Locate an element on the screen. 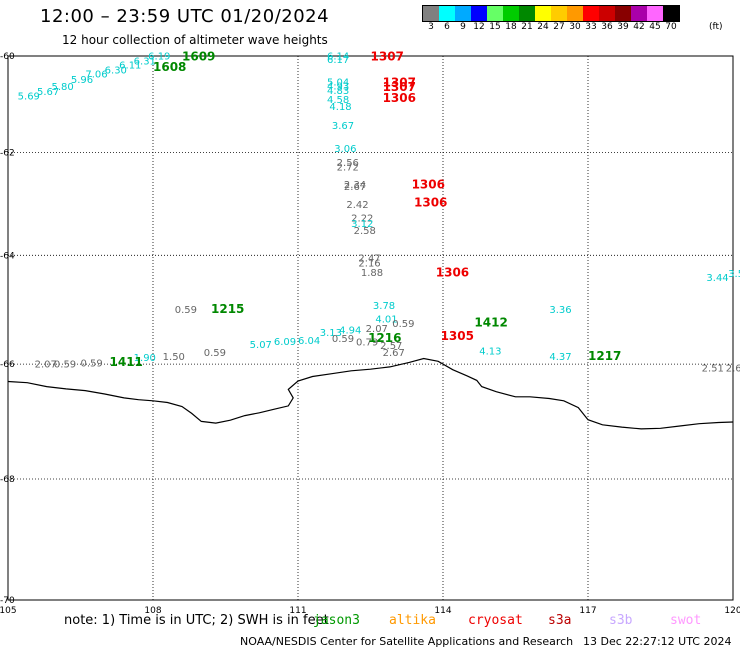 The image size is (740, 650). satellite-label-altika: altika is located at coordinates (412, 620).